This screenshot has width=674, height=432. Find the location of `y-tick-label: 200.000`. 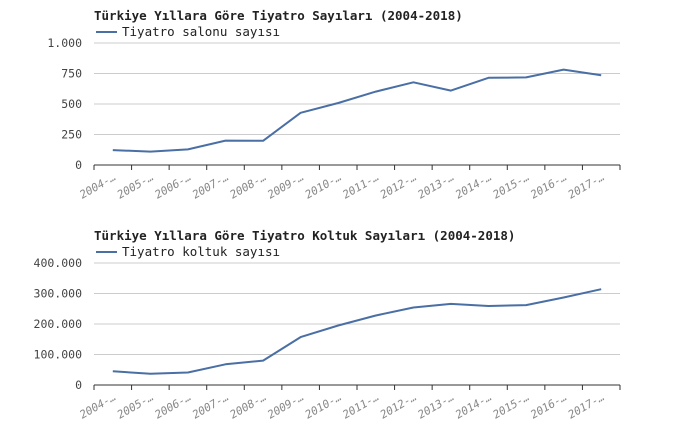

y-tick-label: 200.000 is located at coordinates (58, 324).